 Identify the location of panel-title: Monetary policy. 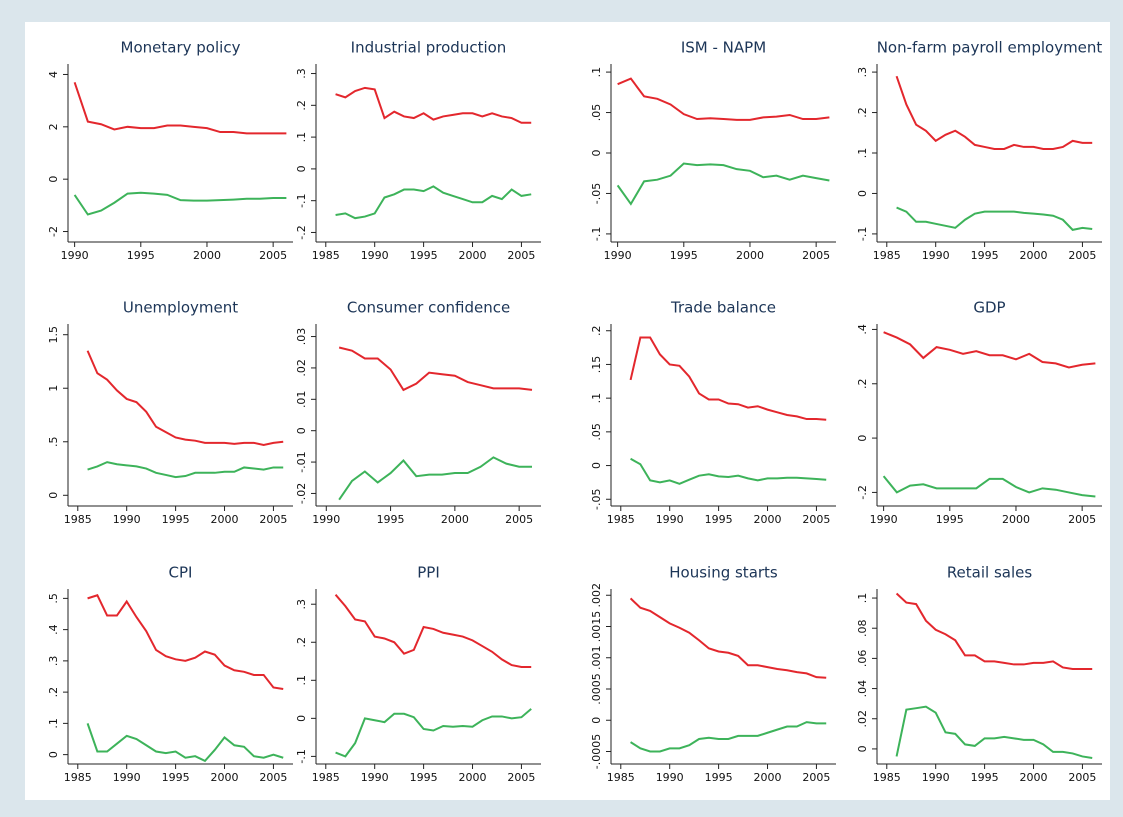
(181, 48).